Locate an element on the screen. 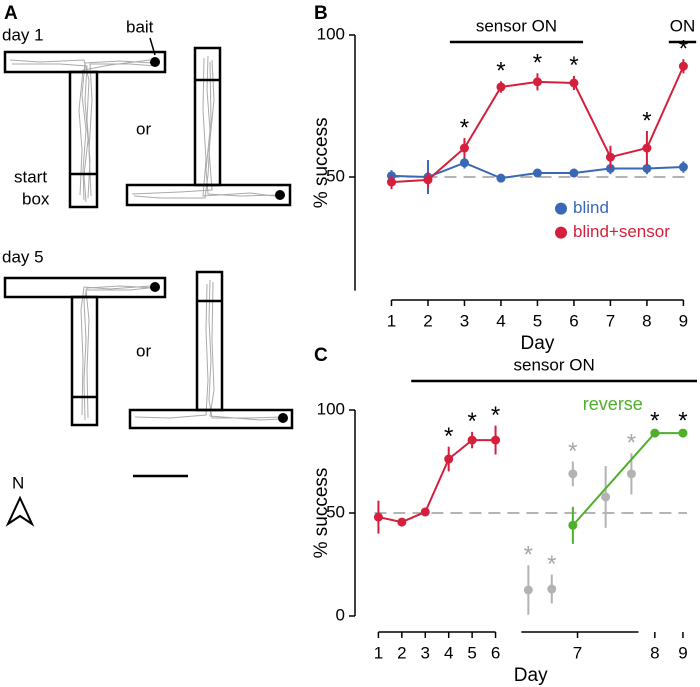  maze-day1-left is located at coordinates (85, 129).